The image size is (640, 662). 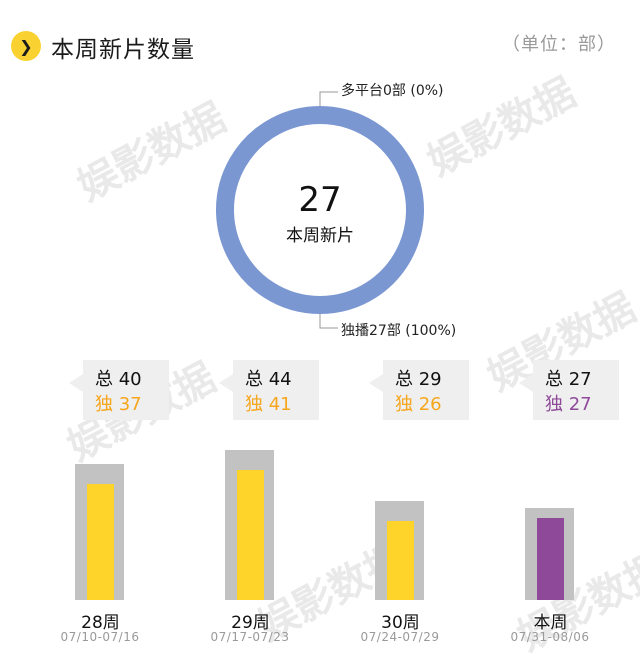 I want to click on week-column: 总 44 独 41 29周 07/17-07/23, so click(x=263, y=510).